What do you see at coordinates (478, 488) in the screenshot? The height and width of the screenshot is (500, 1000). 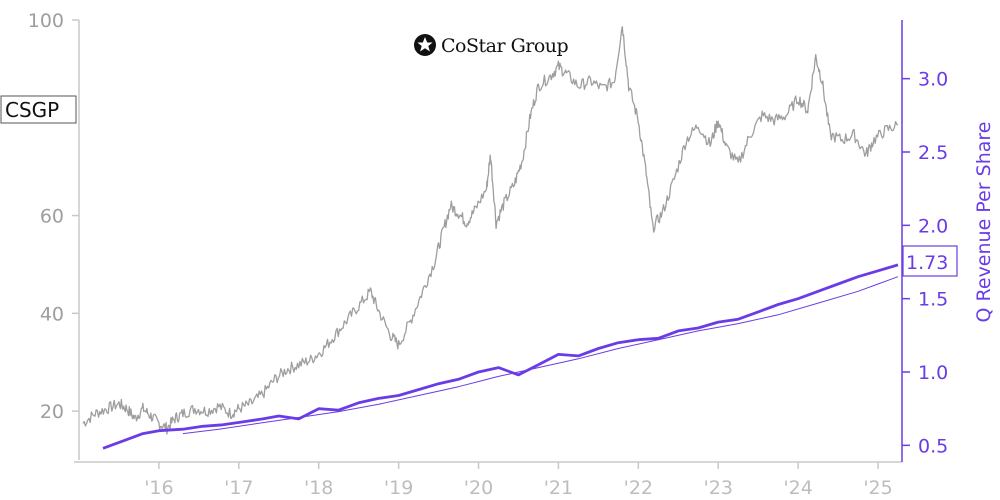 I see `x-tick-label: '20` at bounding box center [478, 488].